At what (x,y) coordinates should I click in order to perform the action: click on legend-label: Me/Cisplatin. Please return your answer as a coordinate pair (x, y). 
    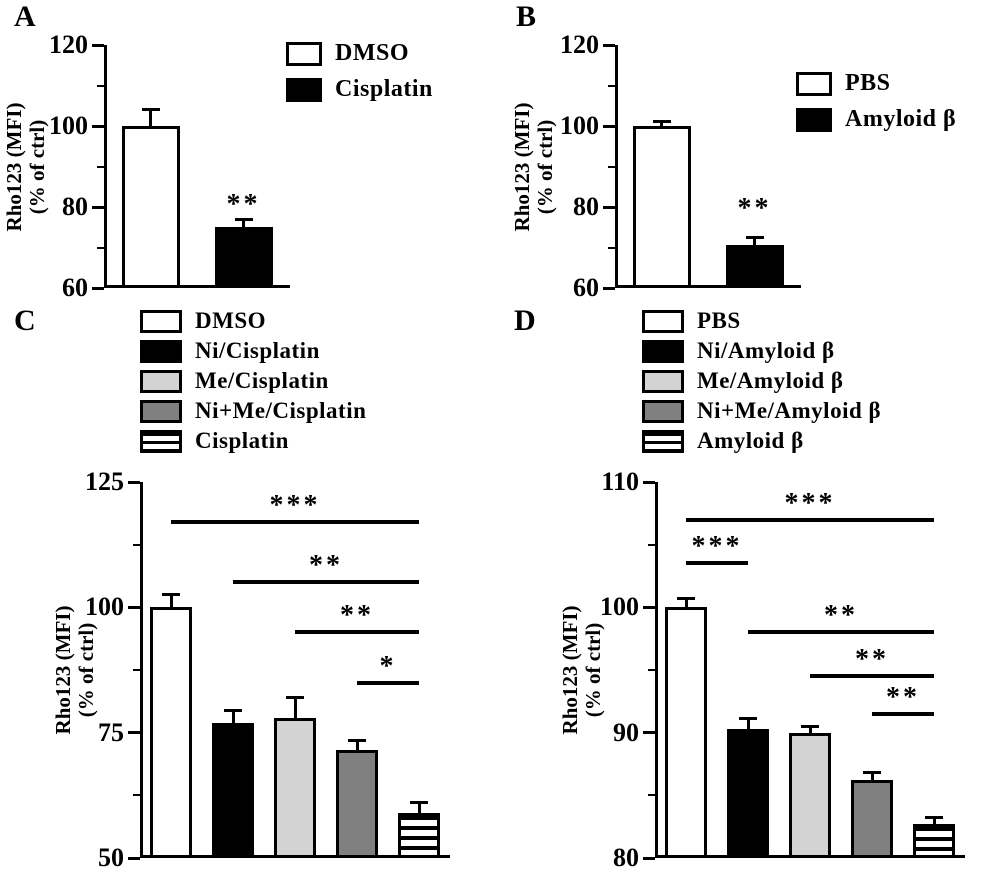
    Looking at the image, I should click on (262, 380).